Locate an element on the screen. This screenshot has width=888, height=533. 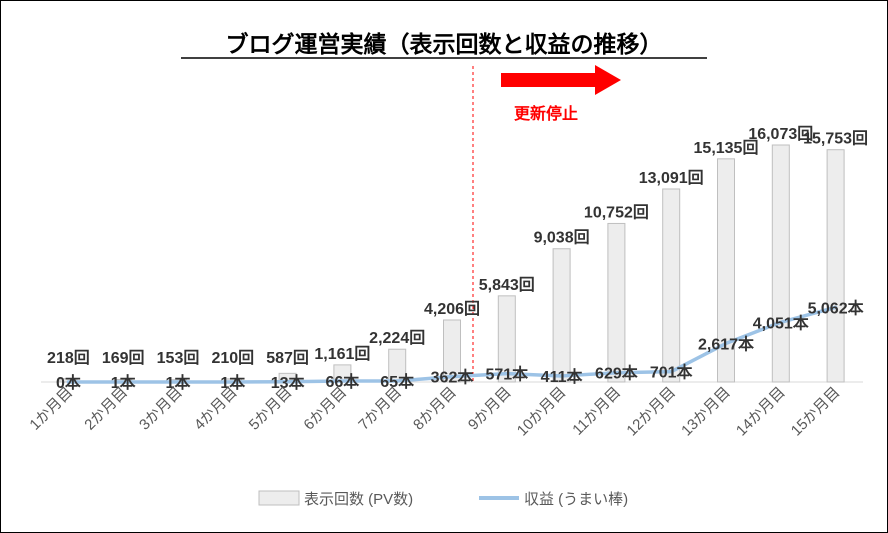
revenue-data-label: 13本 is located at coordinates (288, 382).